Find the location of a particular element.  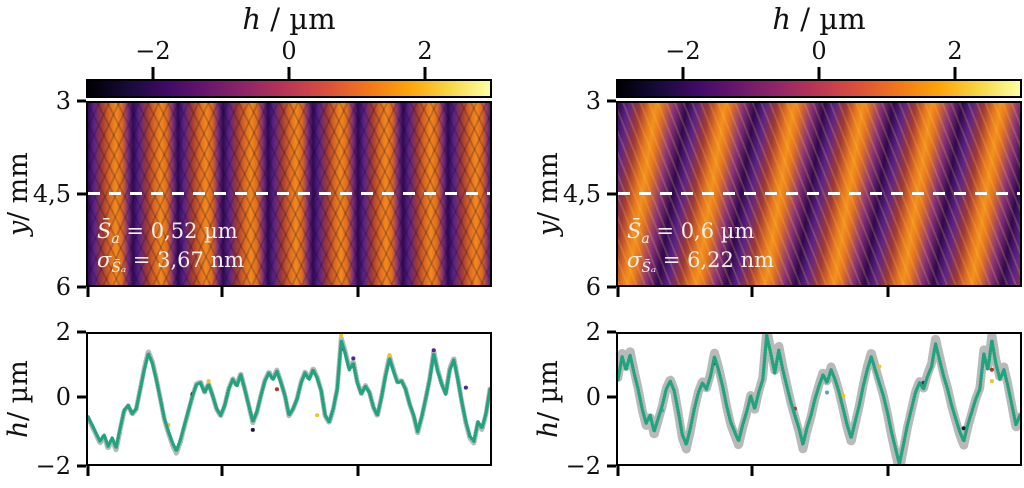

mean-sa-line: S̄a = 0,52 µm is located at coordinates (170, 233).